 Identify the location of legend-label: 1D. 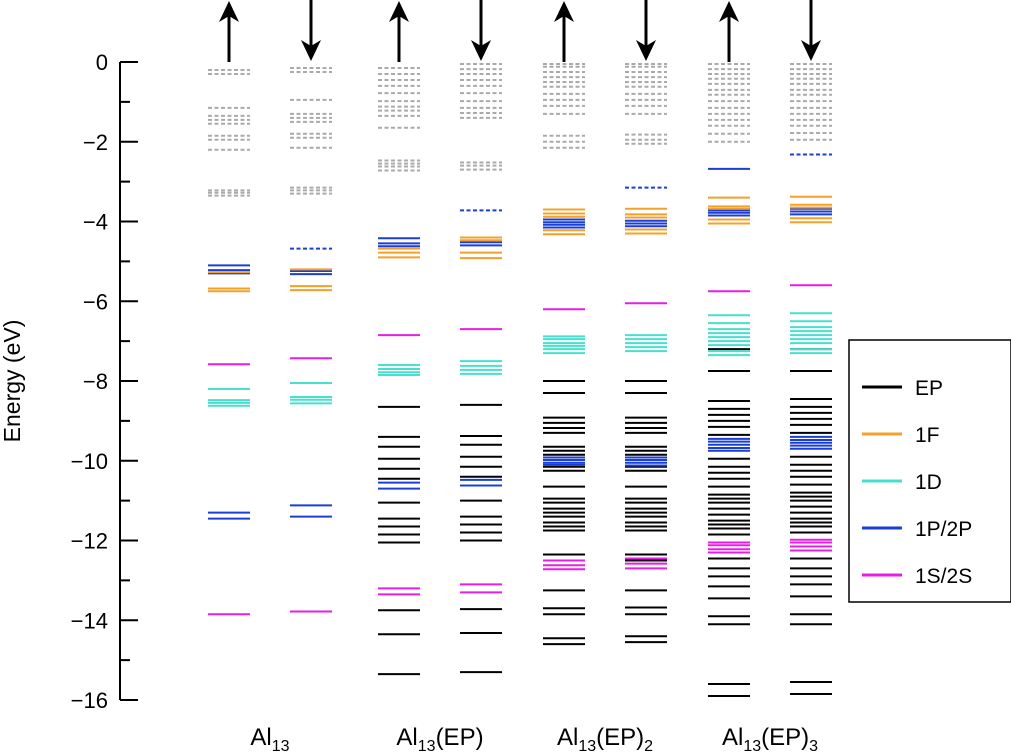
(928, 482).